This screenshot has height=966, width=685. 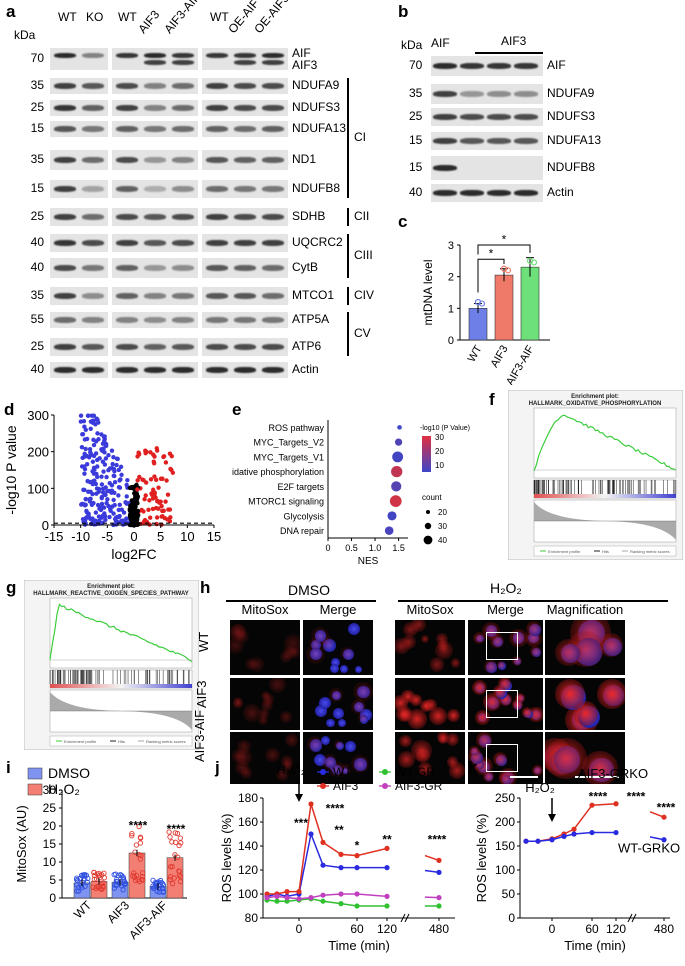 I want to click on y-tick-label: 140, so click(x=248, y=846).